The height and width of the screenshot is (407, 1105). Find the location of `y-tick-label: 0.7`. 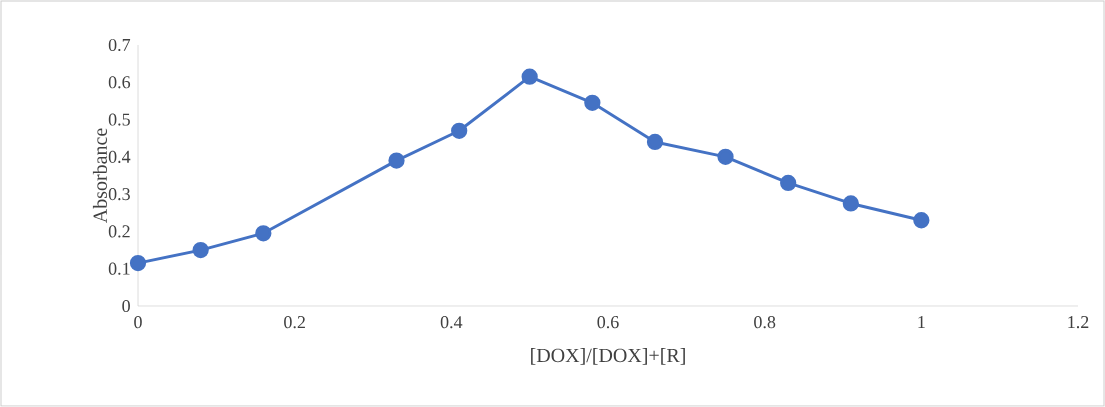

y-tick-label: 0.7 is located at coordinates (119, 45).